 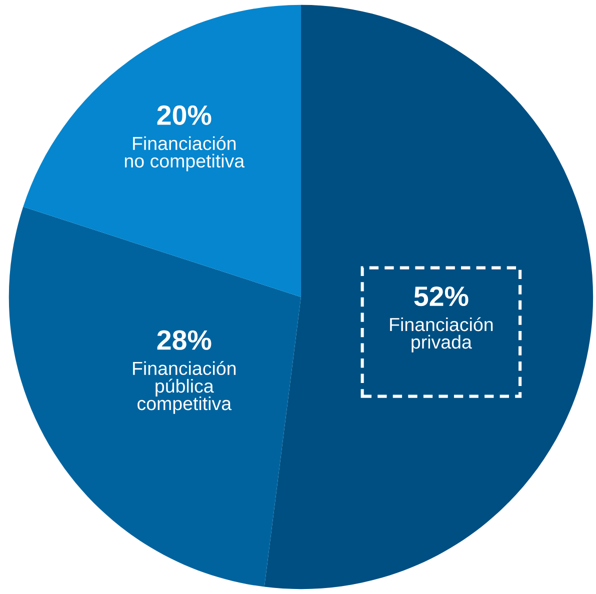 I want to click on slice-label: Financiación pública competitiva, so click(x=184, y=387).